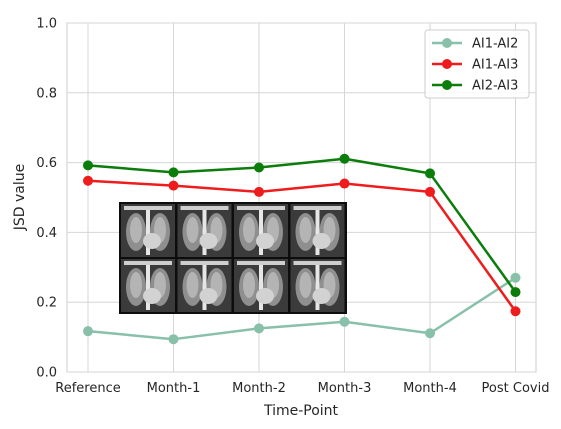 The height and width of the screenshot is (429, 561). Describe the element at coordinates (87, 388) in the screenshot. I see `x-tick-label: Reference` at that location.